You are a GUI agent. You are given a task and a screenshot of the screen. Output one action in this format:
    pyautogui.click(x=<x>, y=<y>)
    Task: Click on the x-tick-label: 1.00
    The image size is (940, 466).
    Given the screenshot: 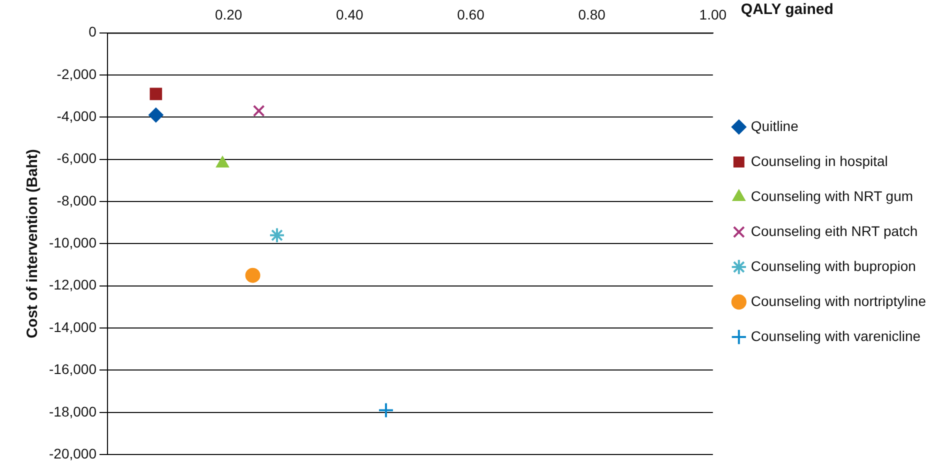 What is the action you would take?
    pyautogui.click(x=713, y=14)
    